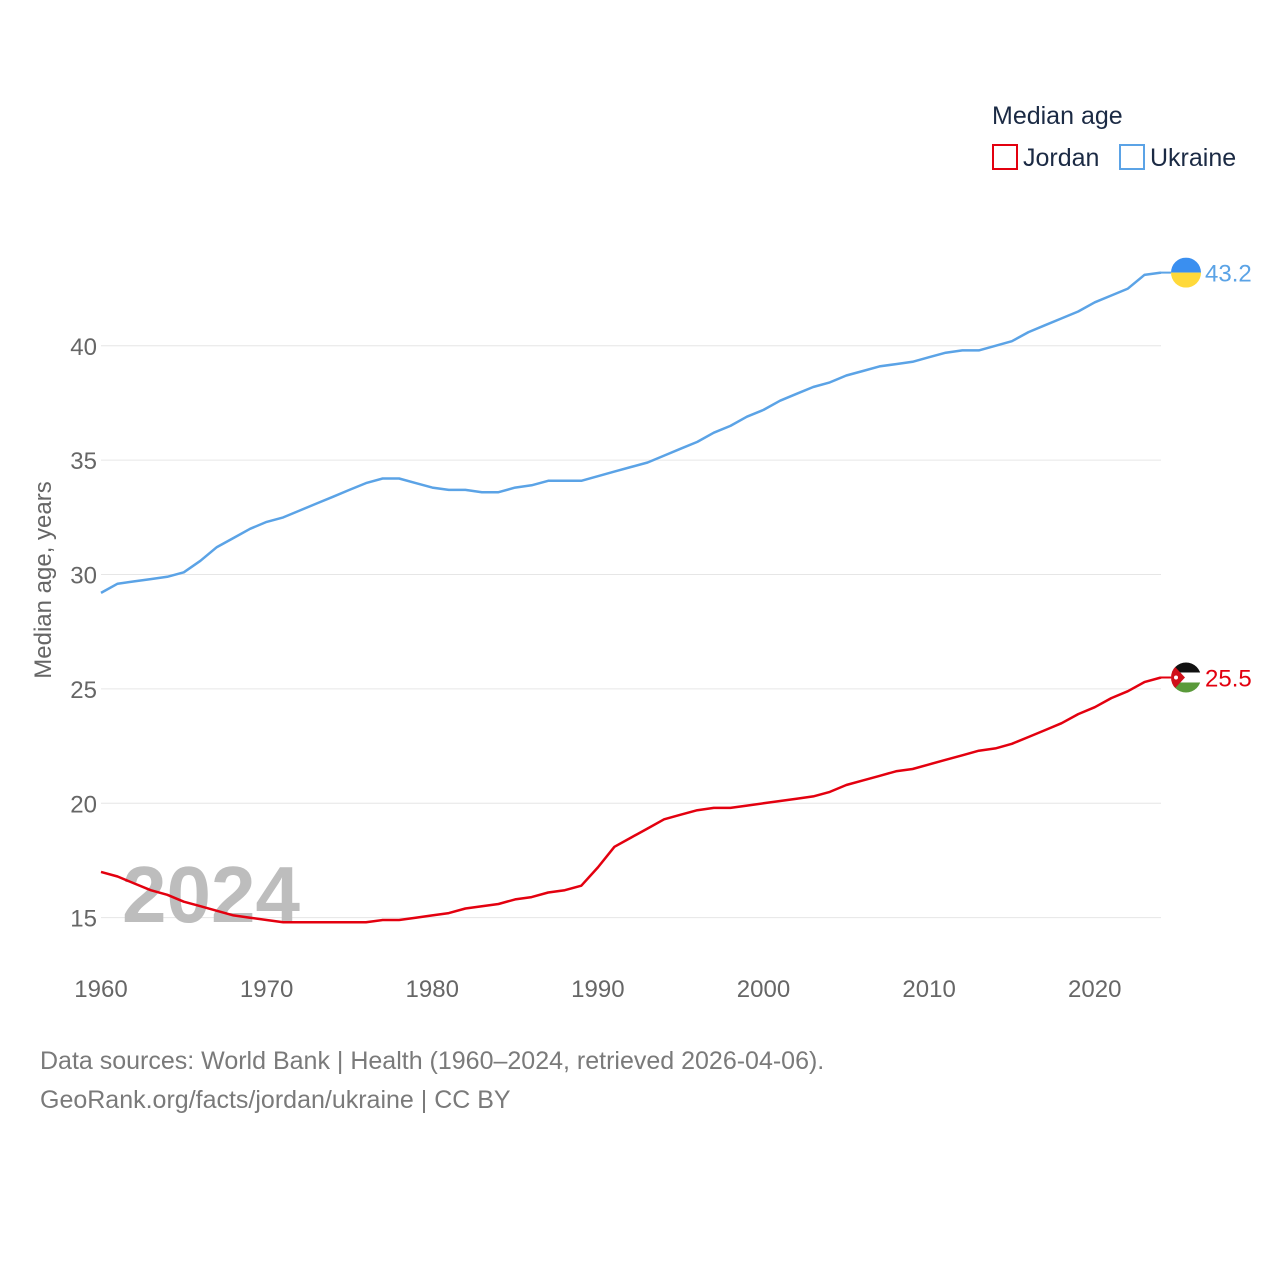  What do you see at coordinates (1228, 274) in the screenshot?
I see `end-label-ukraine: 43.2` at bounding box center [1228, 274].